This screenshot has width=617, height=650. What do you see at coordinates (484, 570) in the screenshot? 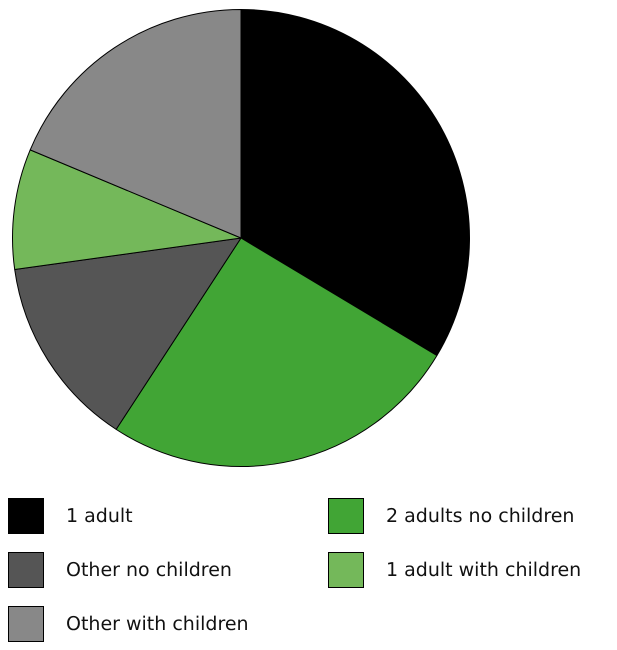
I see `legend-label: 1 adult with children` at bounding box center [484, 570].